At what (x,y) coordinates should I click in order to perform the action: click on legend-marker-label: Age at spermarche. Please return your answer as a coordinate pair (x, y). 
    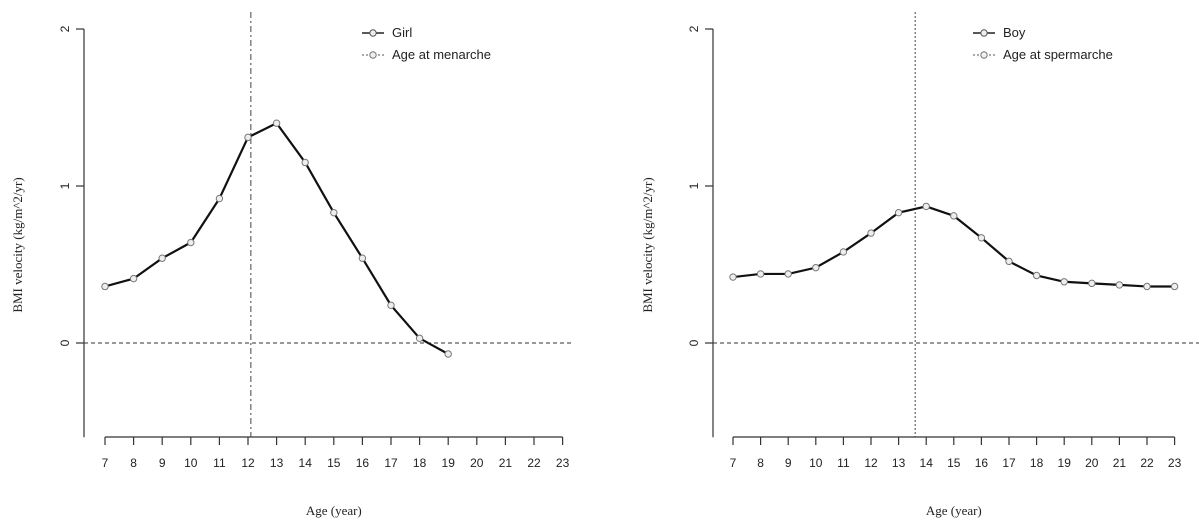
    Looking at the image, I should click on (1058, 54).